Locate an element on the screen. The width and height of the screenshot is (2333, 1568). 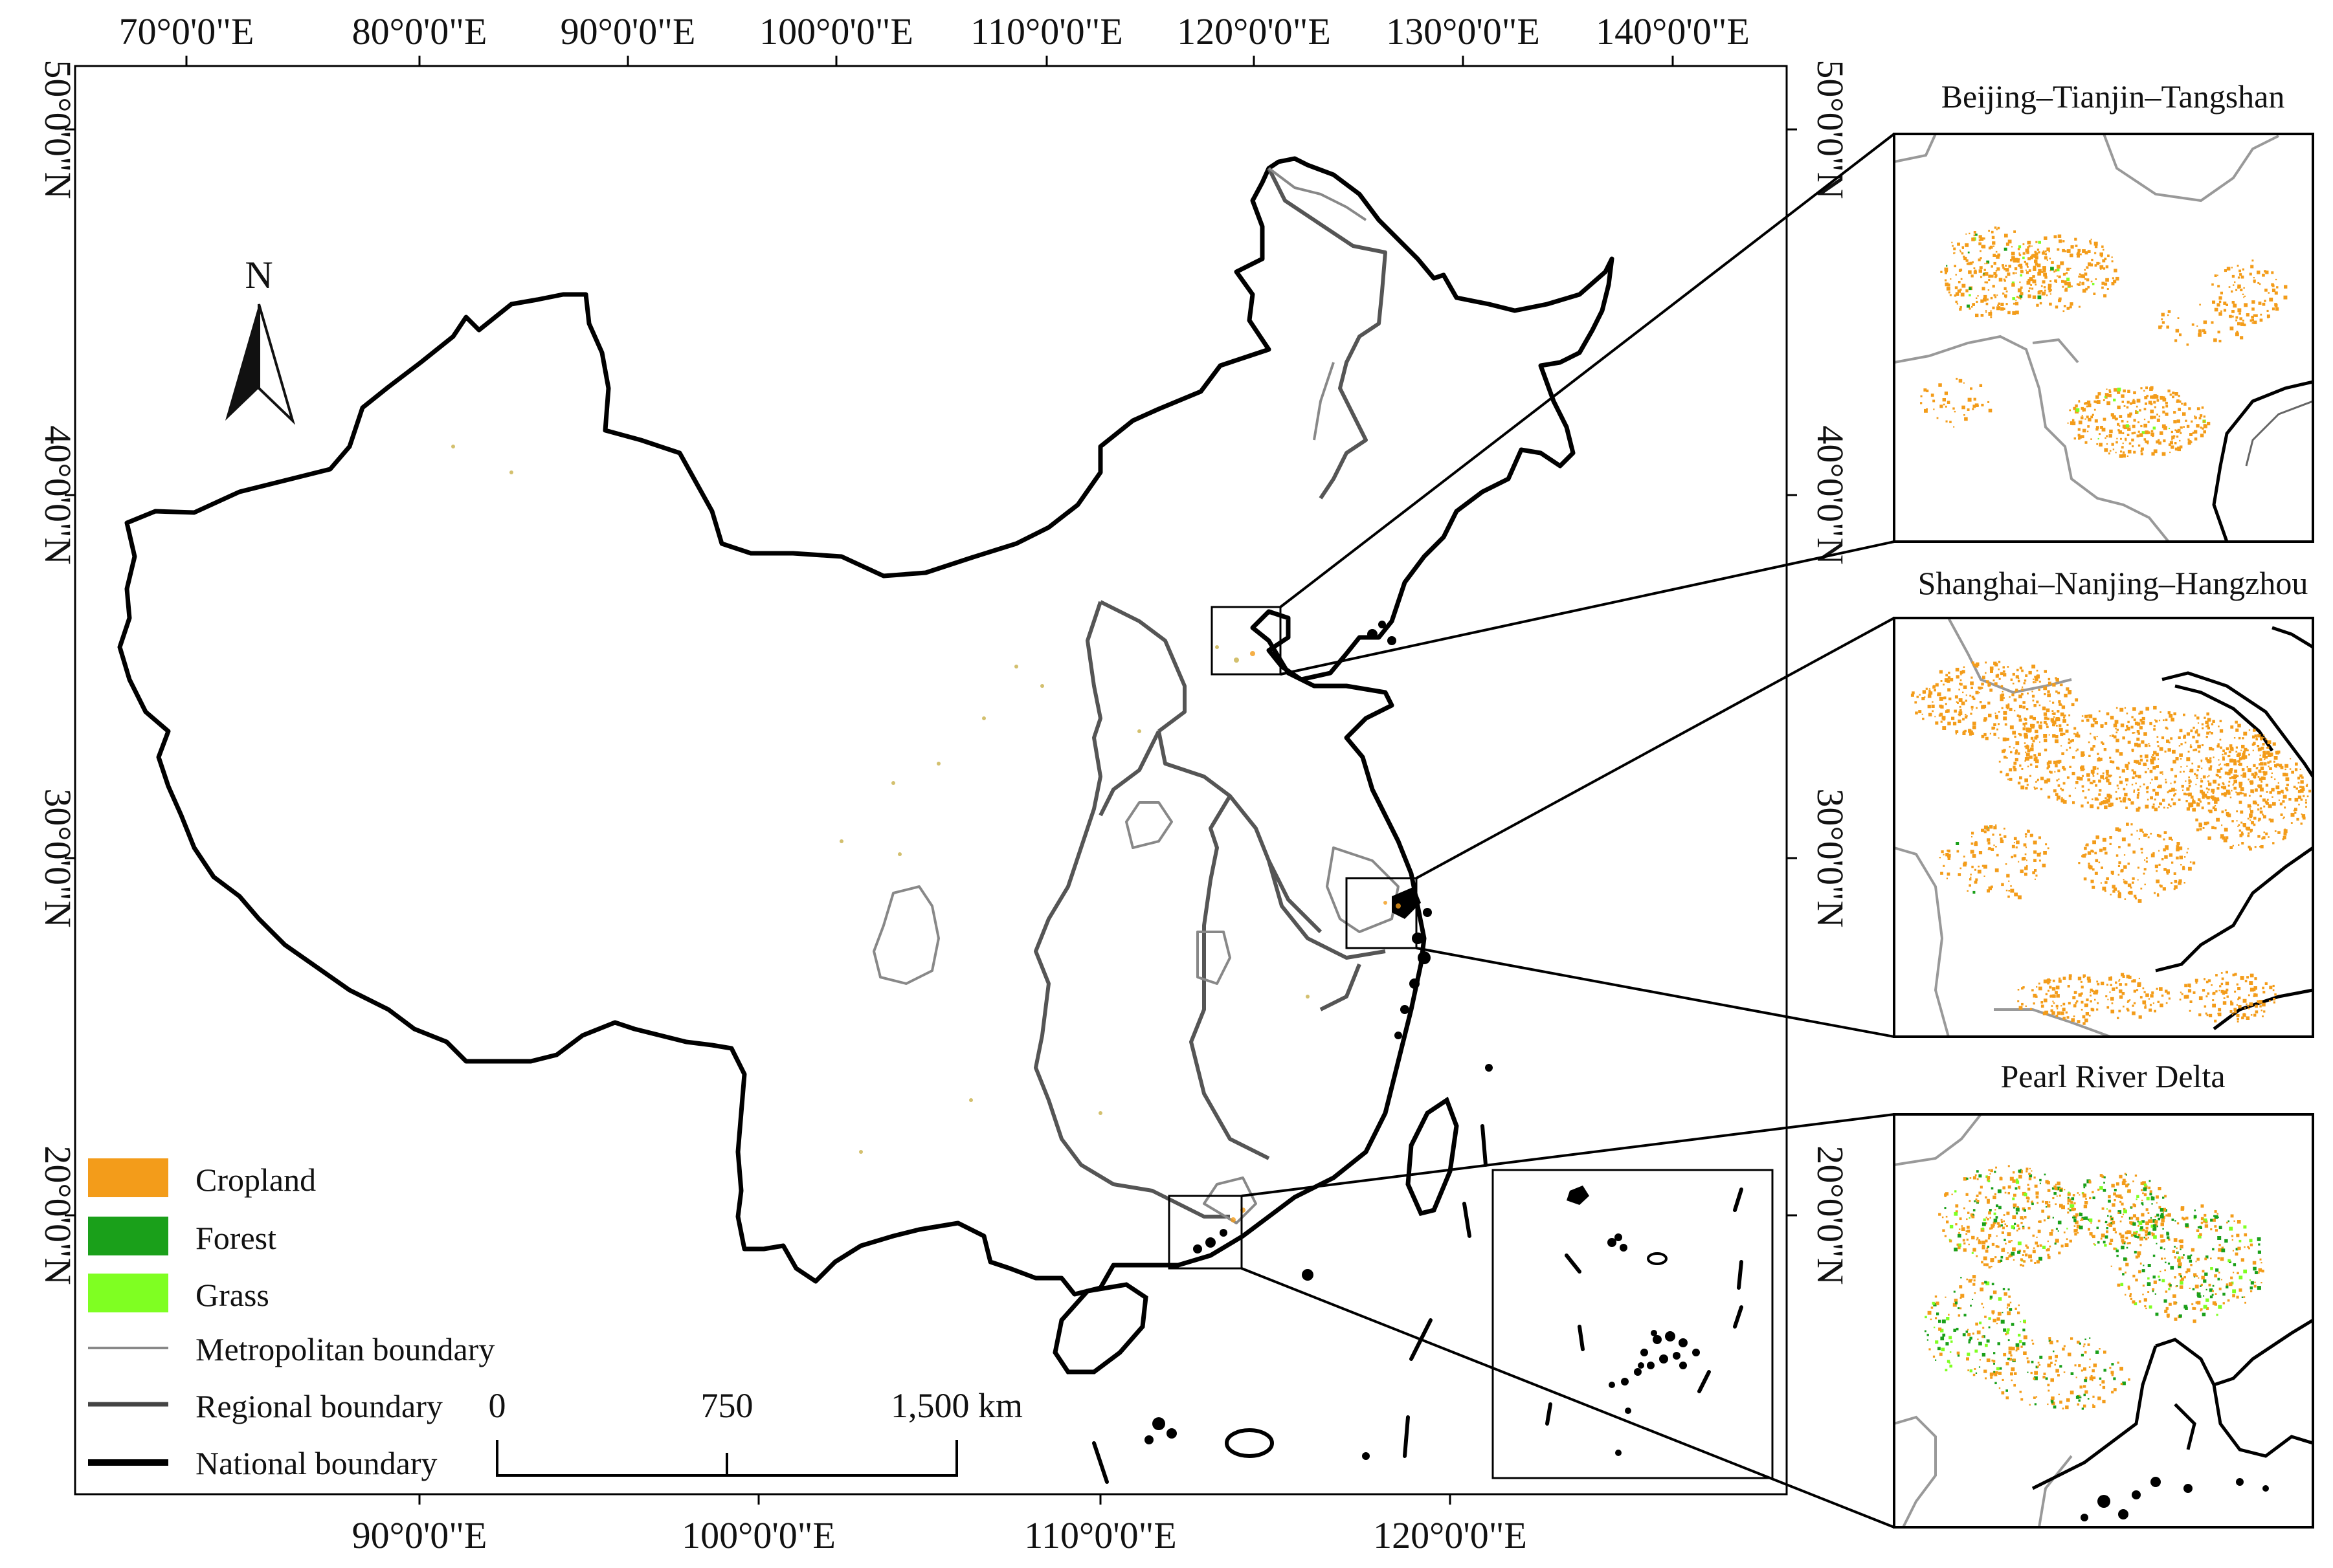
box-pearl-river-delta is located at coordinates (1206, 1232).